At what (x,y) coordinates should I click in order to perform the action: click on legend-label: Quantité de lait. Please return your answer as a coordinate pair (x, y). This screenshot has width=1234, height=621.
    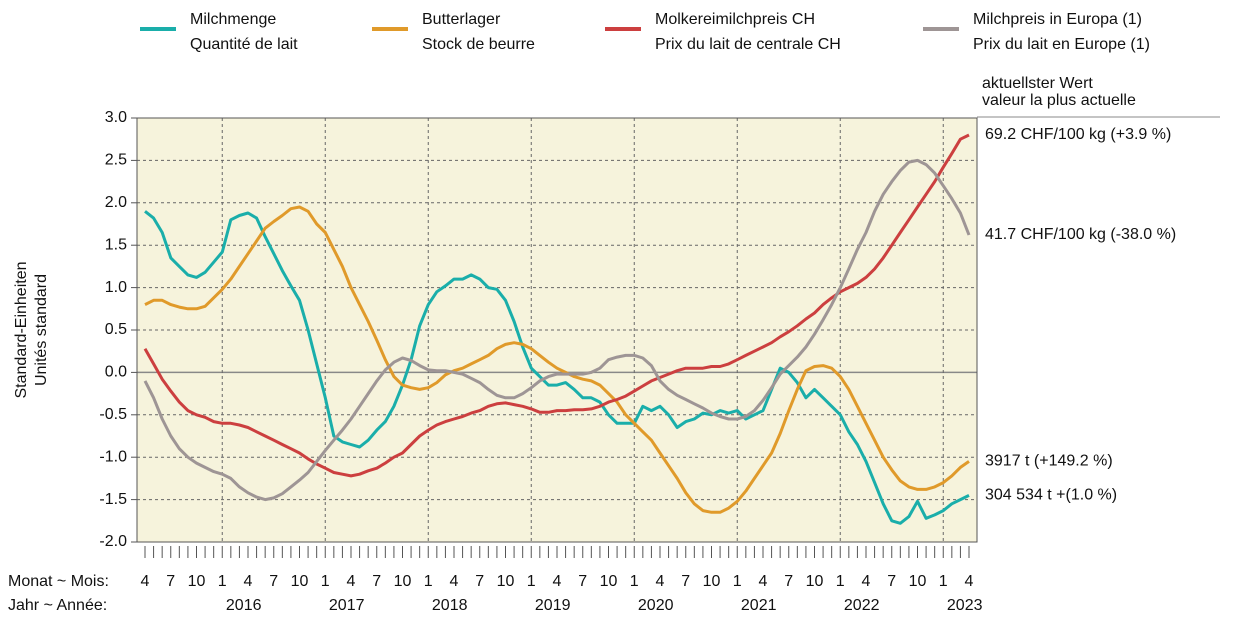
    Looking at the image, I should click on (244, 44).